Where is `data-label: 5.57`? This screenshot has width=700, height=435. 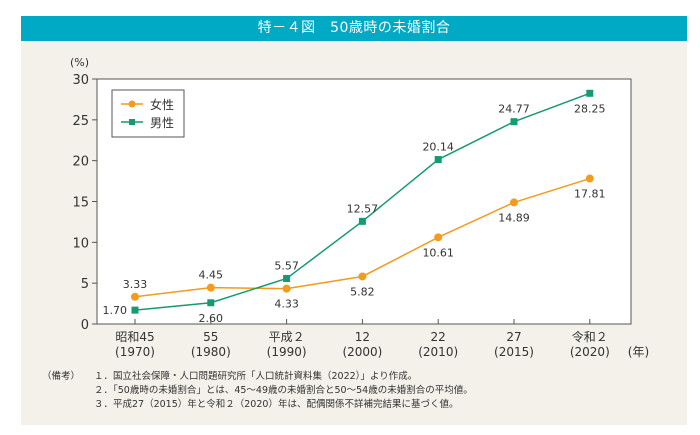 data-label: 5.57 is located at coordinates (286, 266).